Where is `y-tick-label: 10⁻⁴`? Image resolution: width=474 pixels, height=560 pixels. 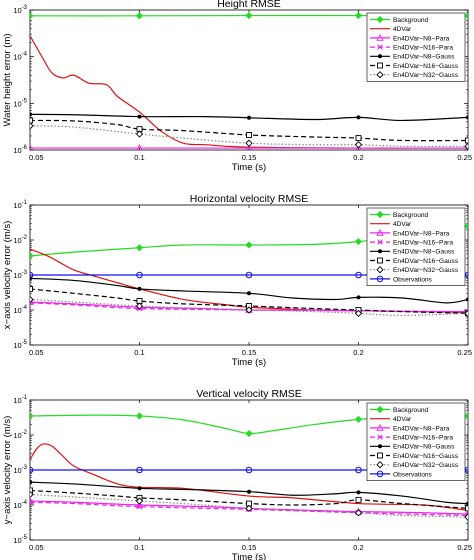 y-tick-label: 10⁻⁴ is located at coordinates (20, 310).